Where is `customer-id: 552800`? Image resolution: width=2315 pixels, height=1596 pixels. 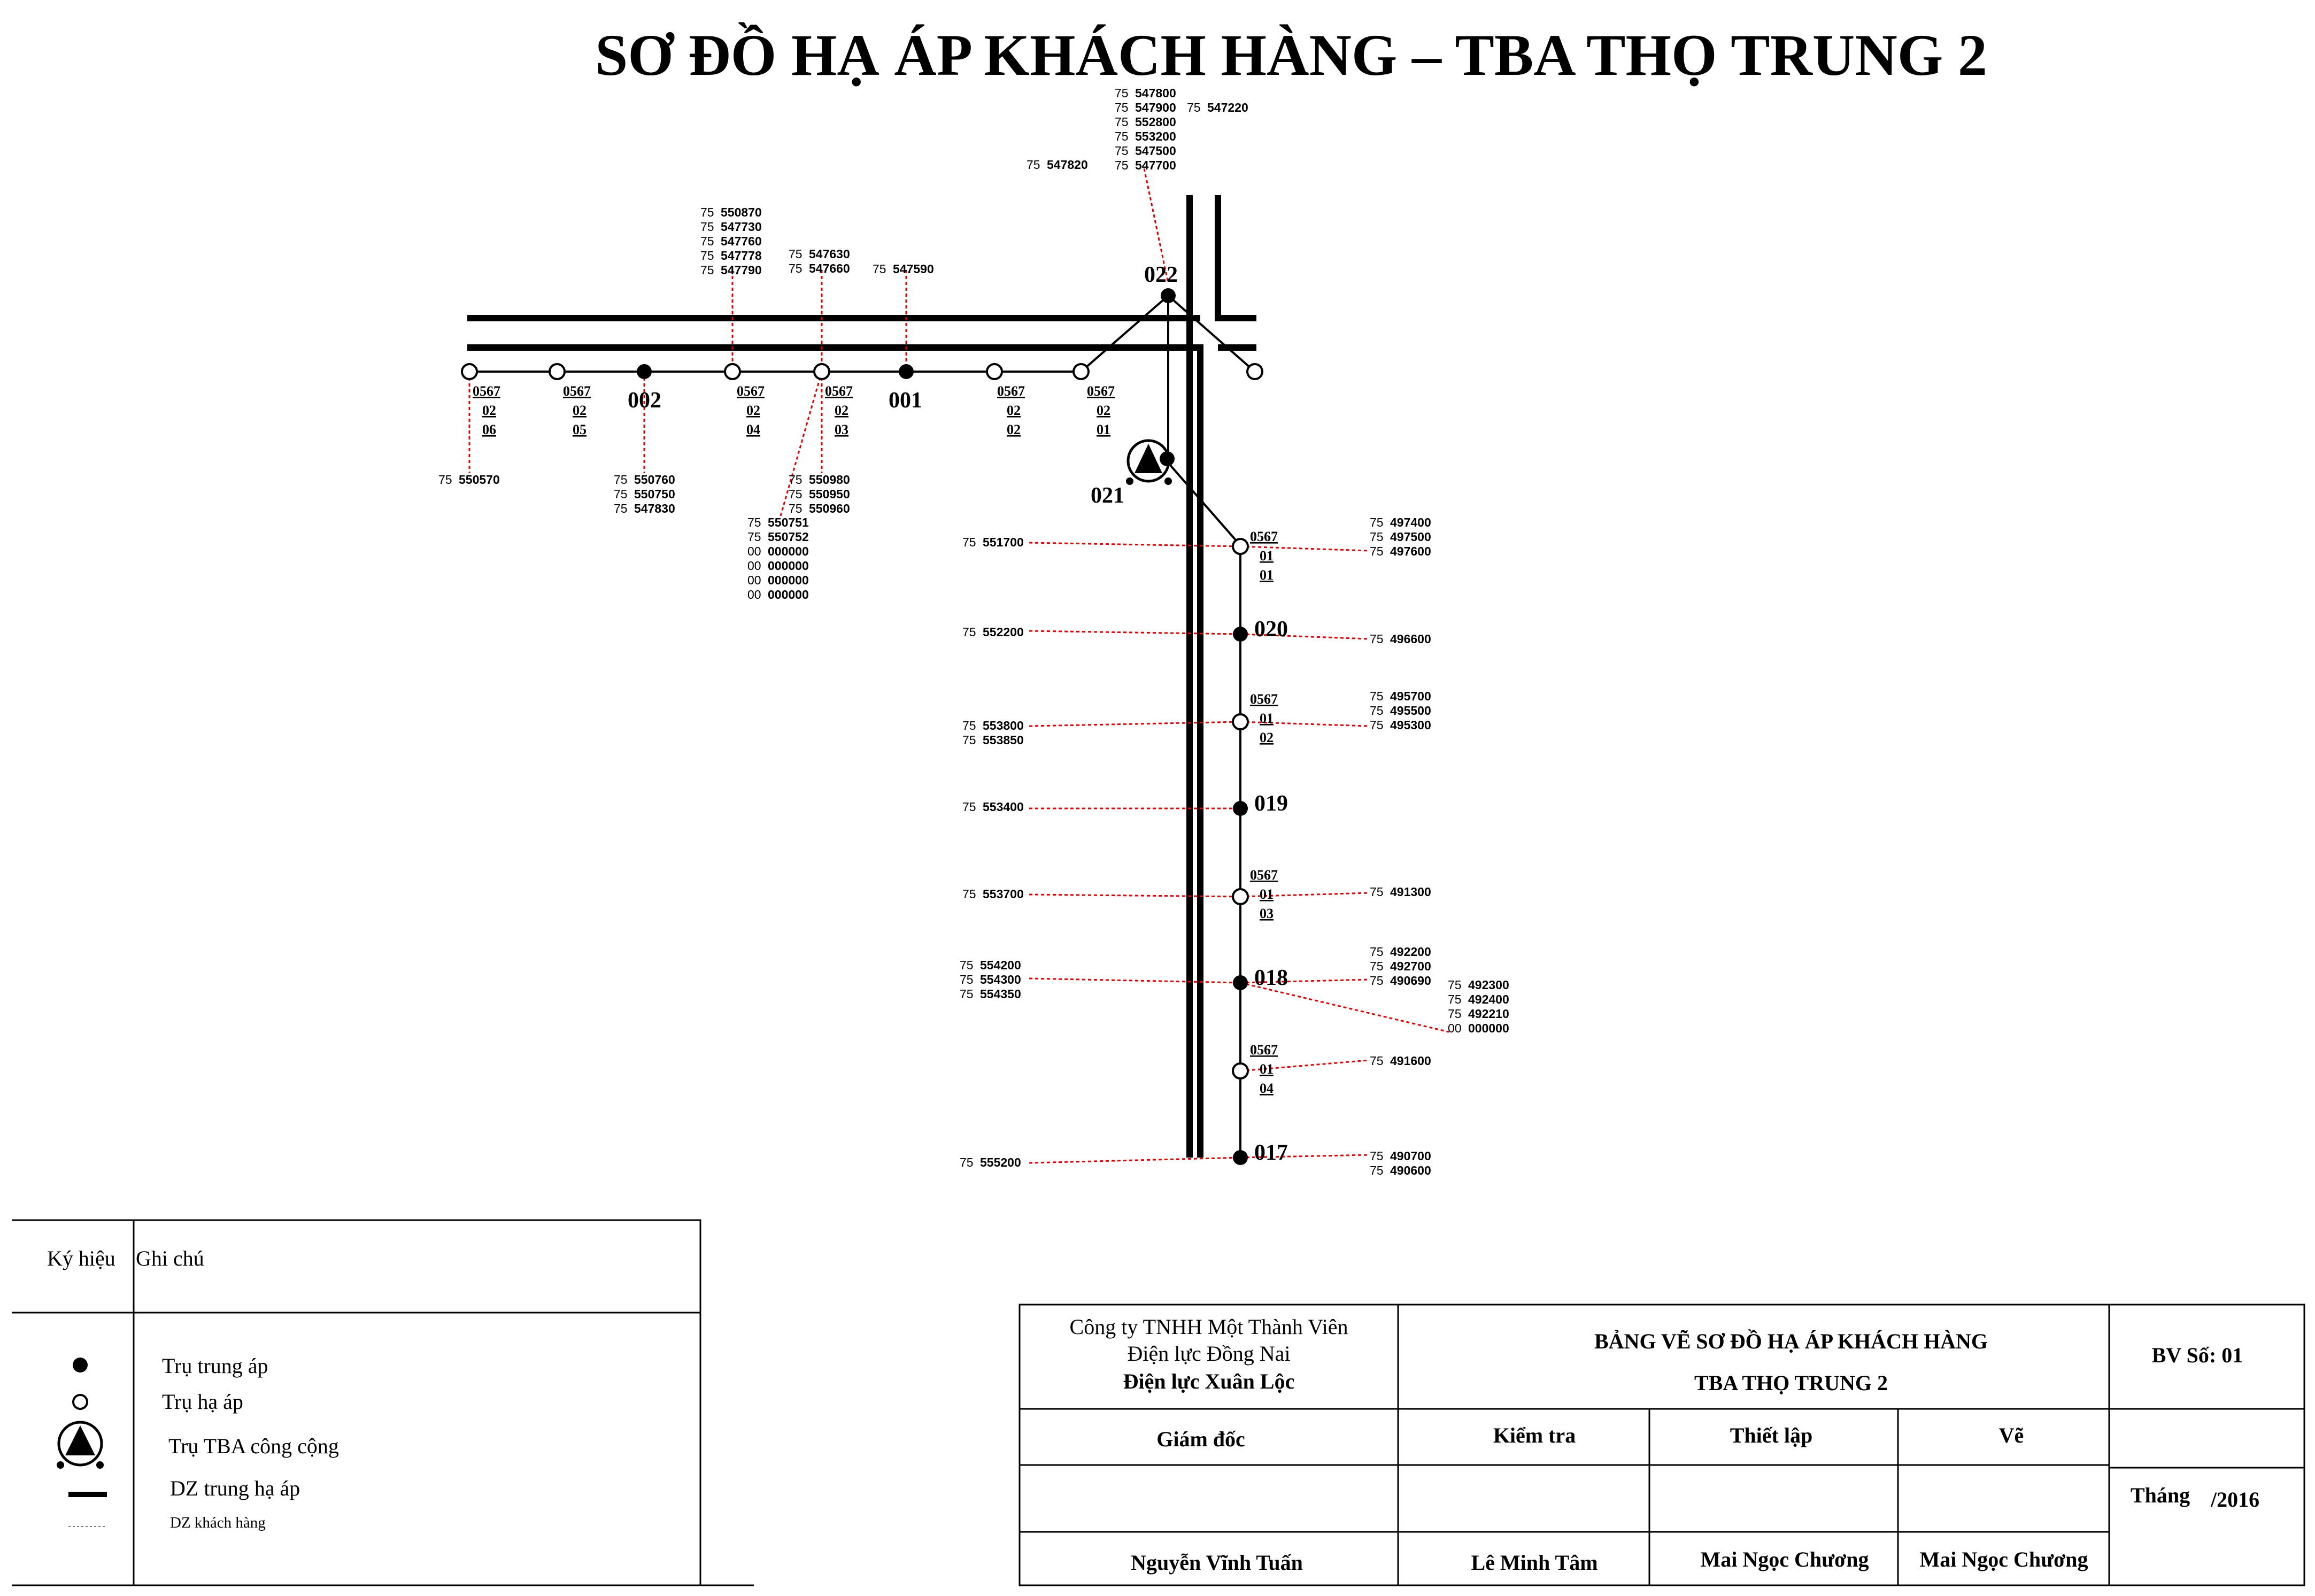 customer-id: 552800 is located at coordinates (1155, 122).